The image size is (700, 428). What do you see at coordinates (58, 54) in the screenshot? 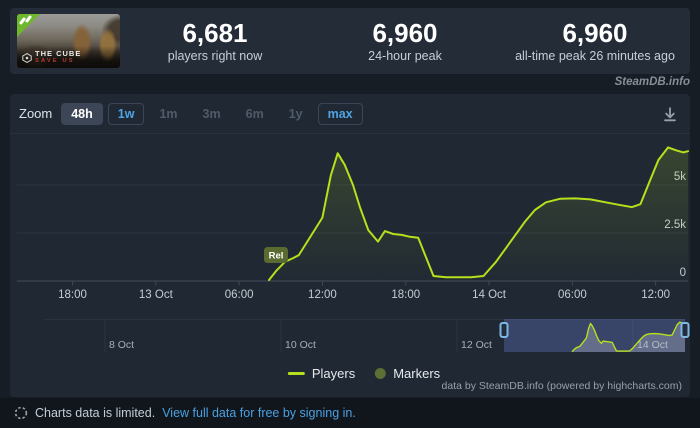
I see `game-title: THE CUBE` at bounding box center [58, 54].